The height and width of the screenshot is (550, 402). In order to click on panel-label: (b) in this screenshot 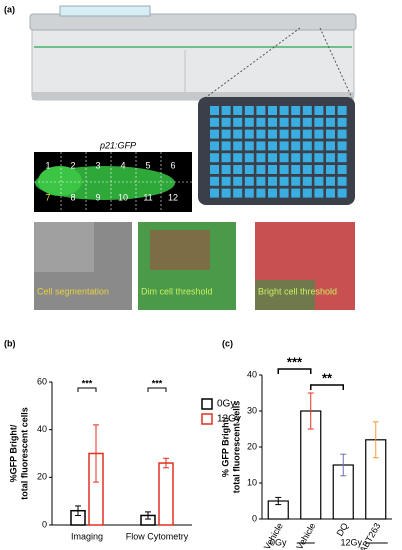, I will do `click(10, 343)`.